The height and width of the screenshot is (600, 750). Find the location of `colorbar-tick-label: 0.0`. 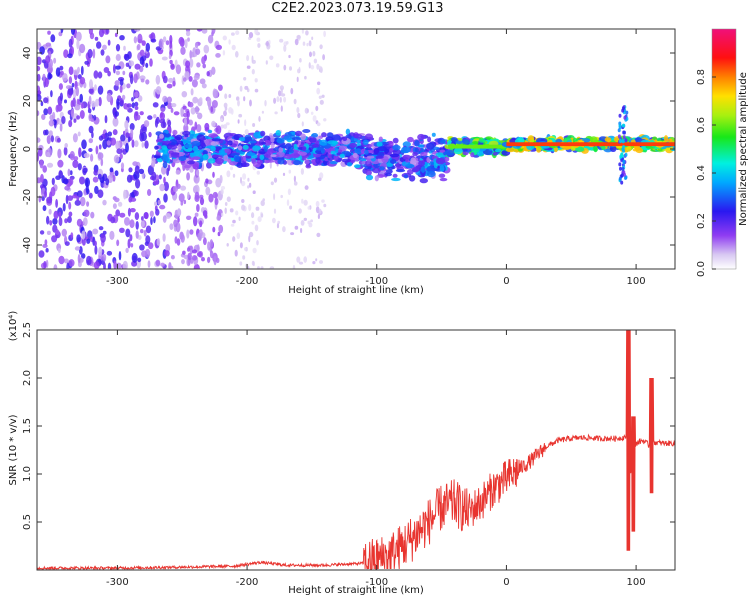

colorbar-tick-label: 0.0 is located at coordinates (701, 269).